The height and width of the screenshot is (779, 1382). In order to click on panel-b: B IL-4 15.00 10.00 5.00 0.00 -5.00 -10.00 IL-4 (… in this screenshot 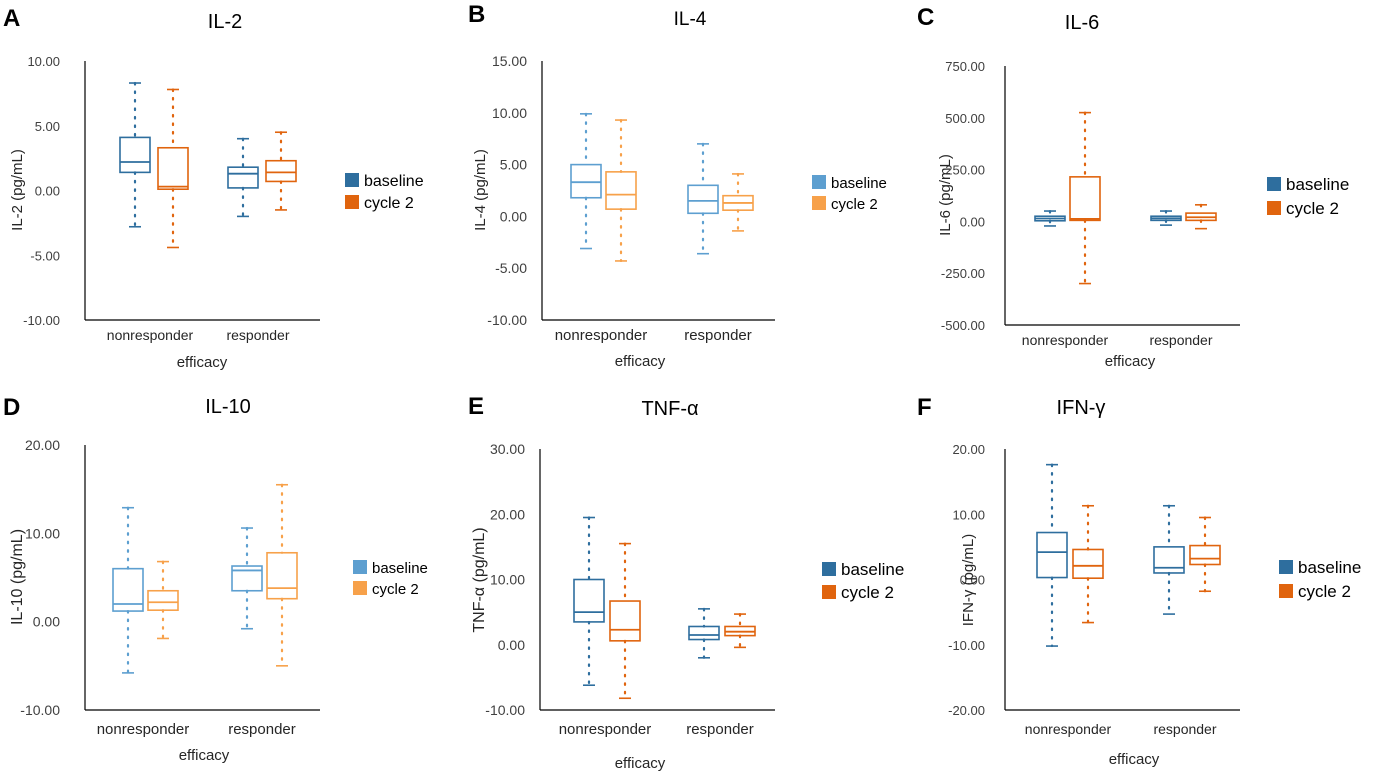, I will do `click(677, 185)`.